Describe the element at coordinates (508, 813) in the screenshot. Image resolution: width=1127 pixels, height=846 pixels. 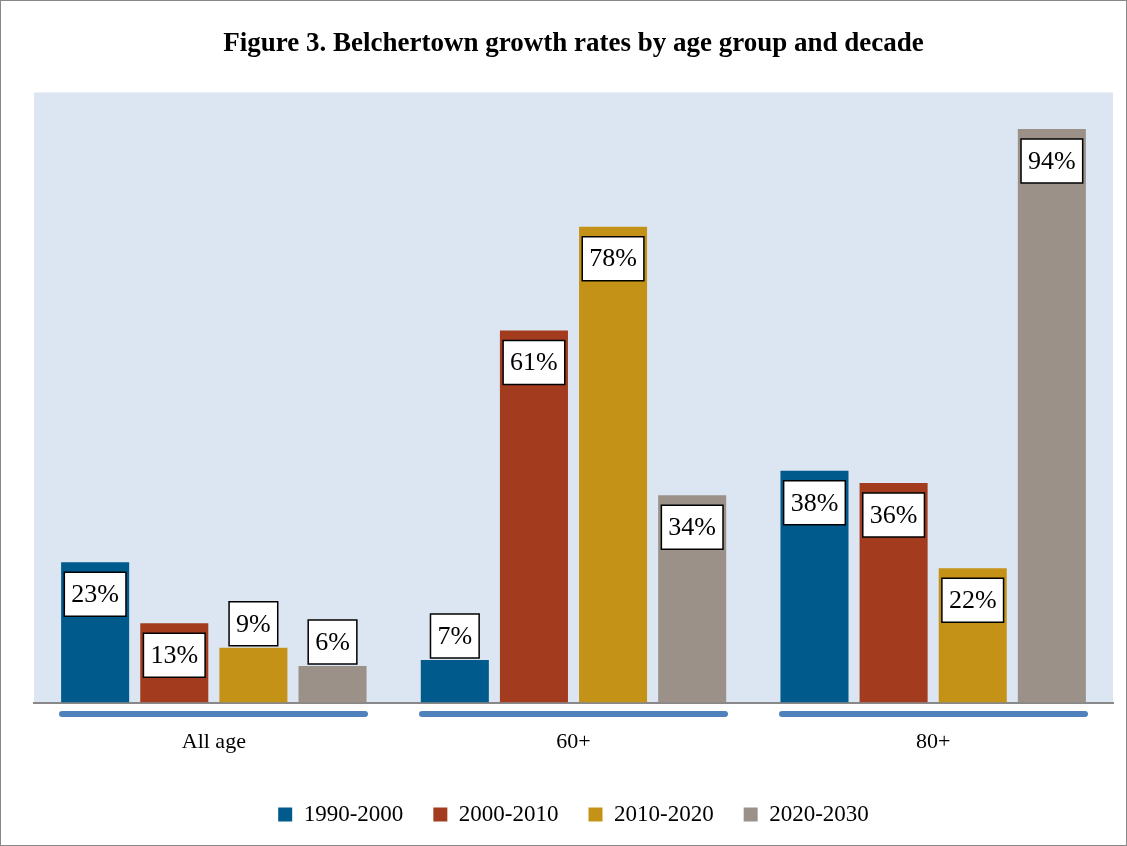
I see `legend-label: 2000-2010` at that location.